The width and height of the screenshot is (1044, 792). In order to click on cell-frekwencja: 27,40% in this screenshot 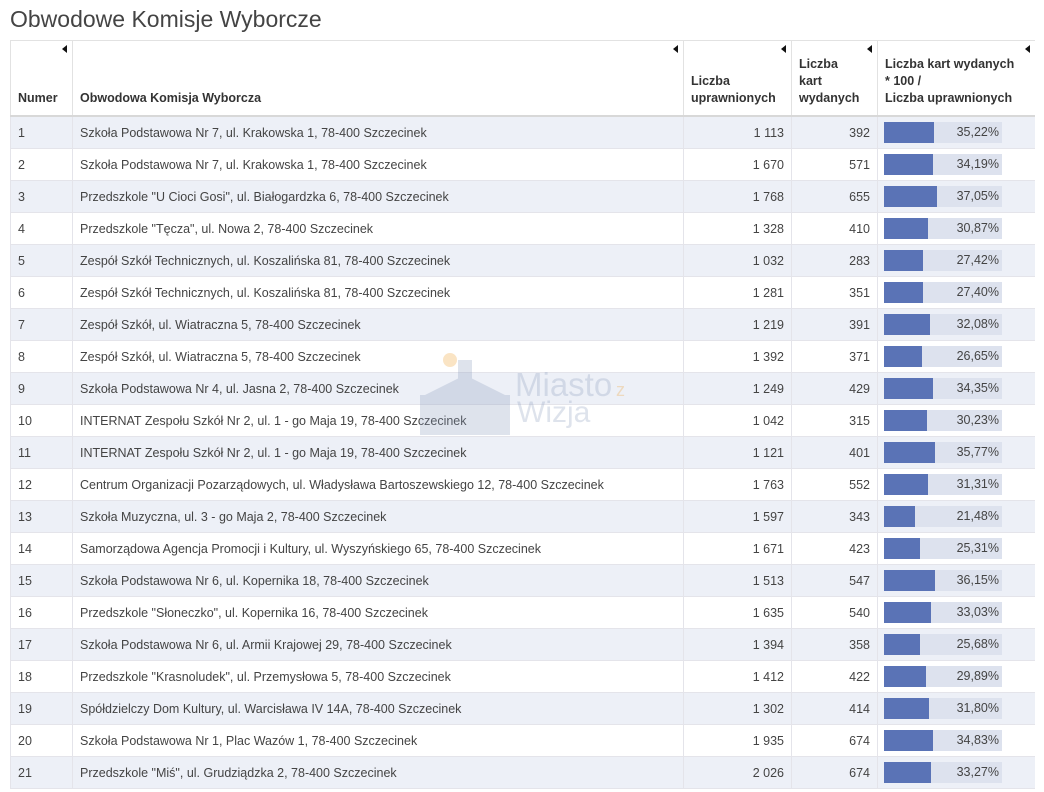, I will do `click(956, 292)`.